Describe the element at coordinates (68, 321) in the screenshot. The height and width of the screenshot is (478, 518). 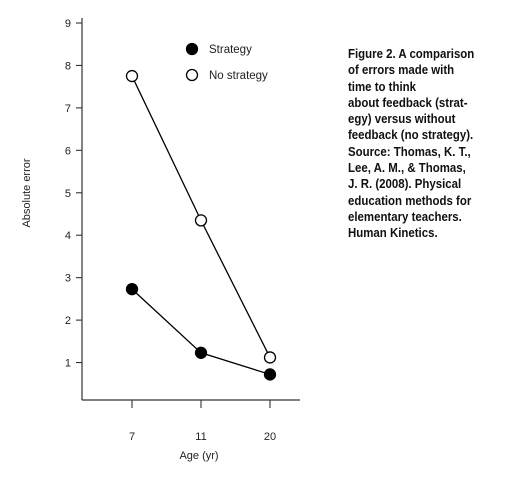
I see `y-tick-label: 2` at that location.